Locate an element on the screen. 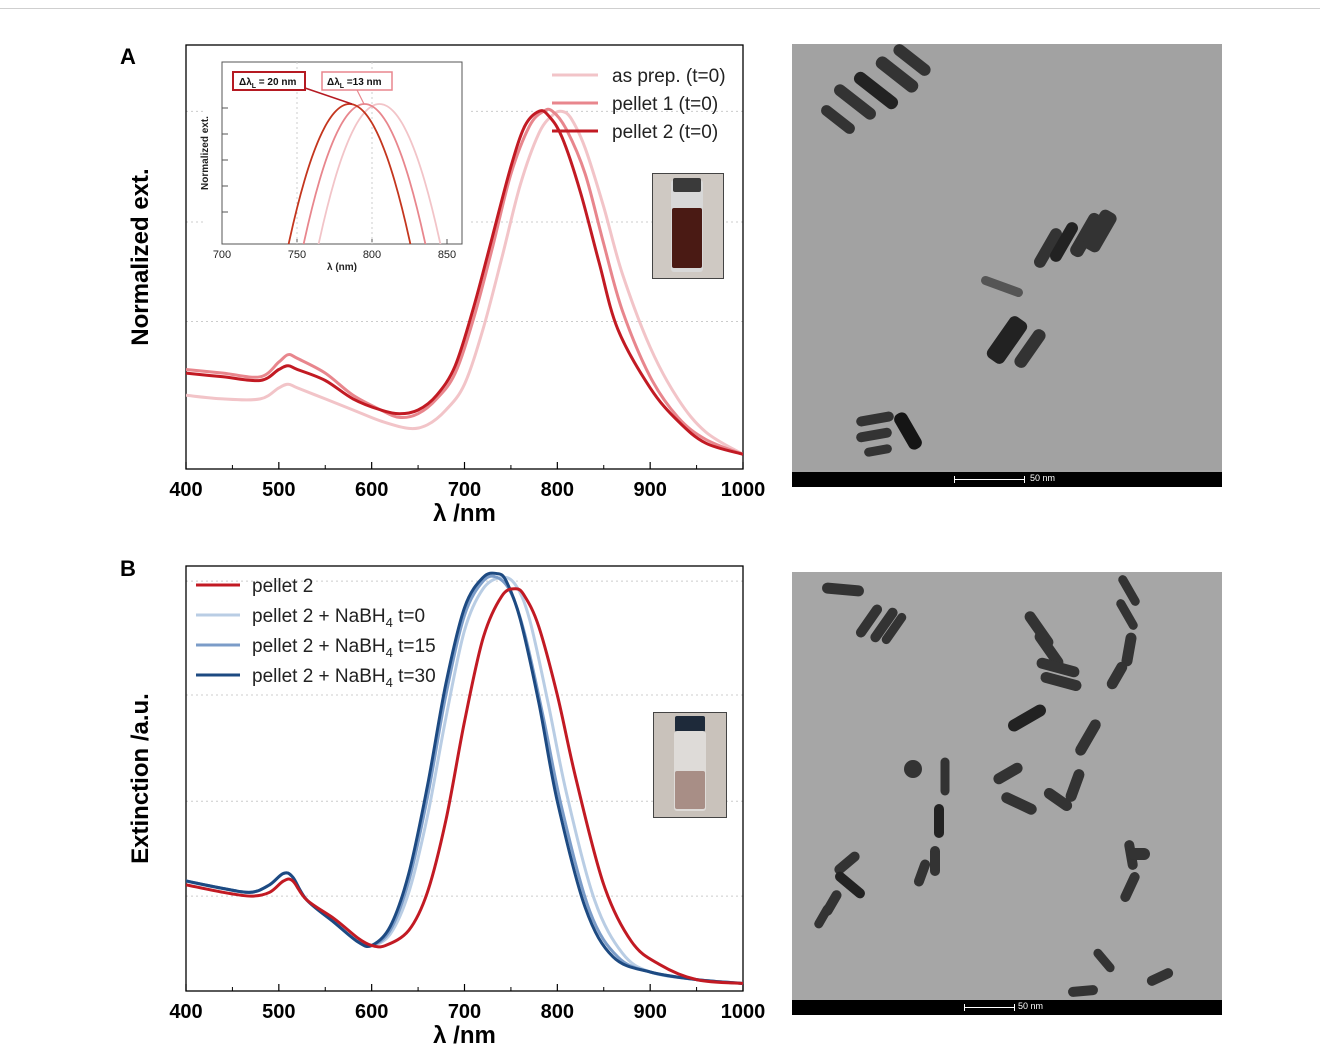  annotation-pointer-13nm is located at coordinates (360, 97).